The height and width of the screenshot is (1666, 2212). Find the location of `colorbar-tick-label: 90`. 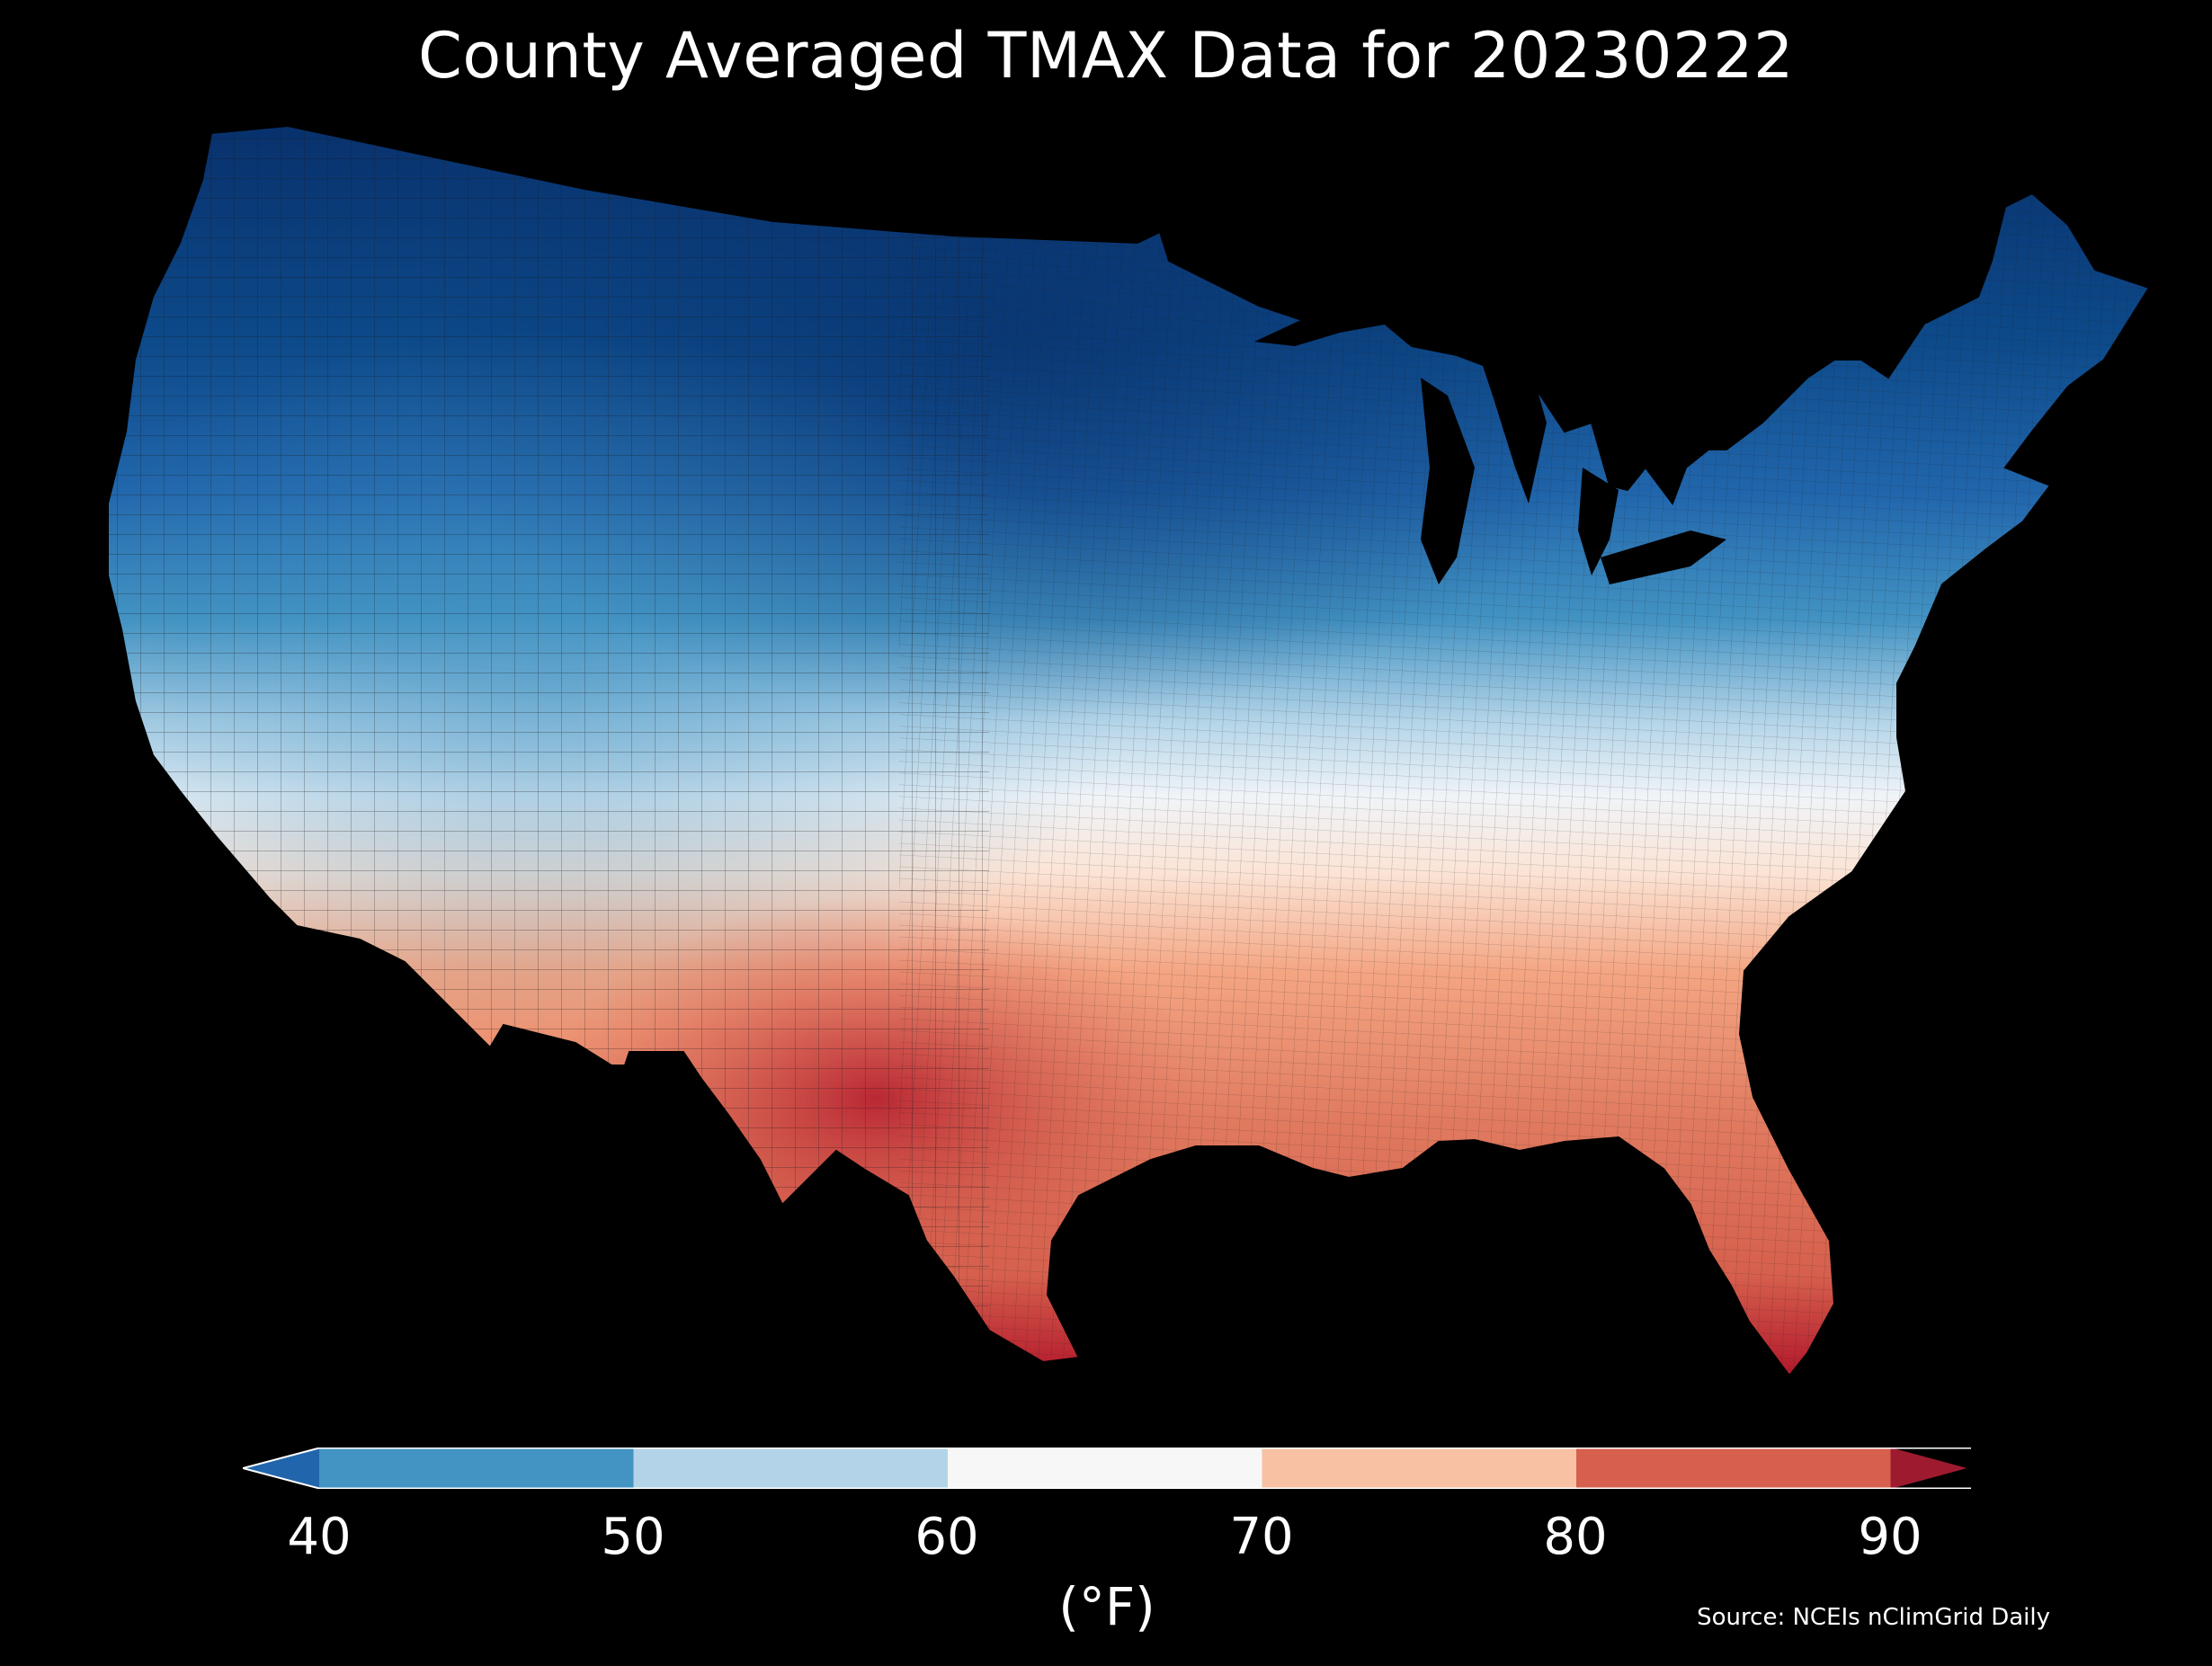

colorbar-tick-label: 90 is located at coordinates (1890, 1537).